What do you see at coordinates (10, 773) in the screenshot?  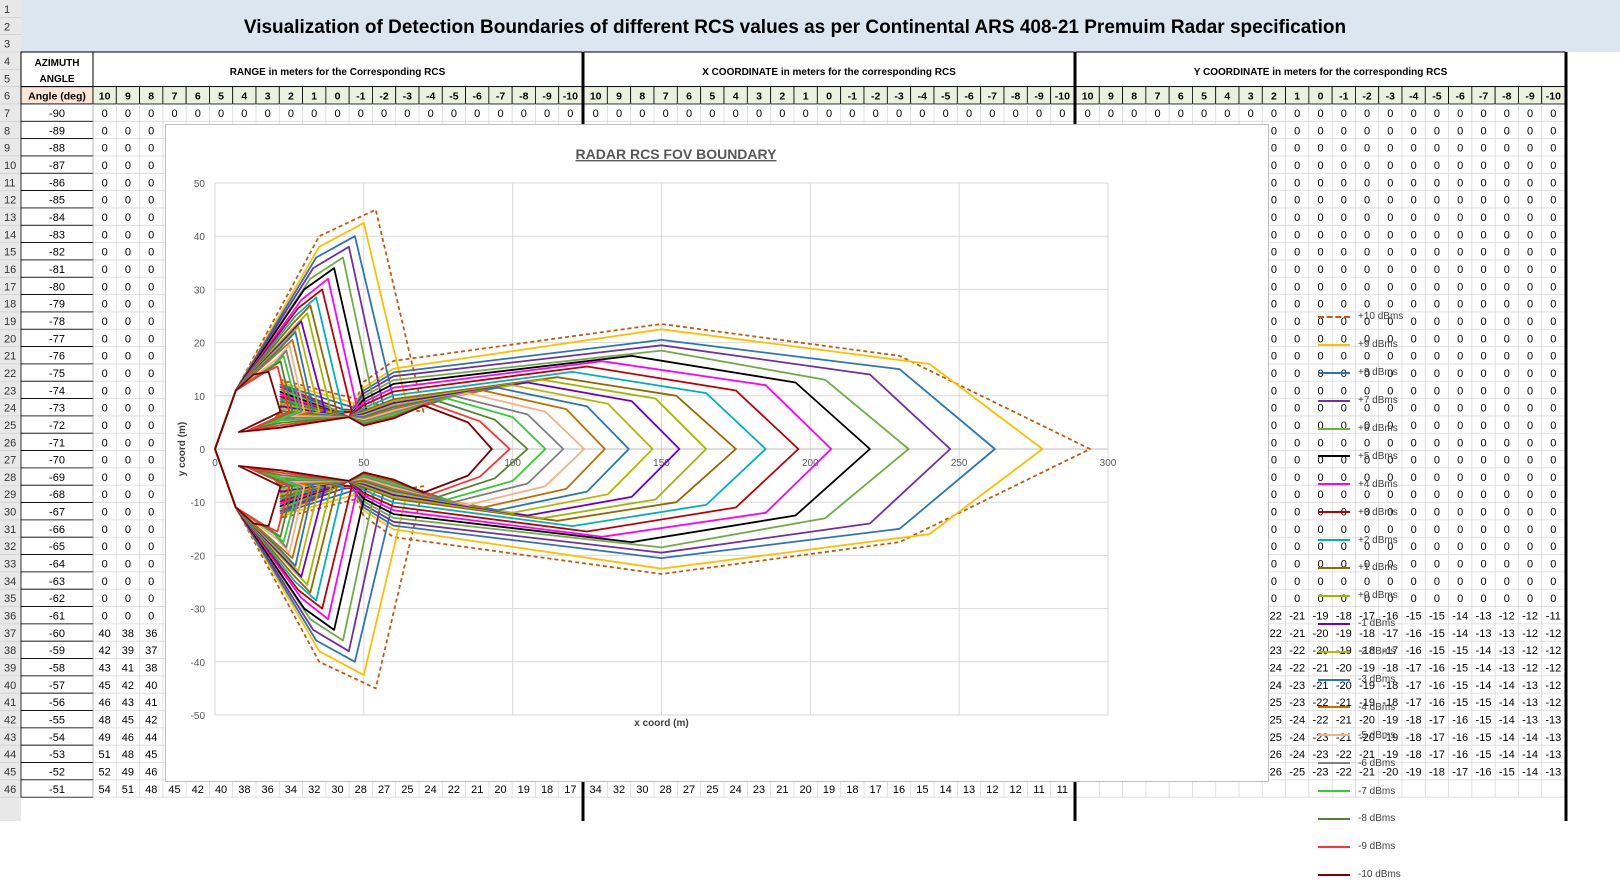 I see `row-number: 45` at bounding box center [10, 773].